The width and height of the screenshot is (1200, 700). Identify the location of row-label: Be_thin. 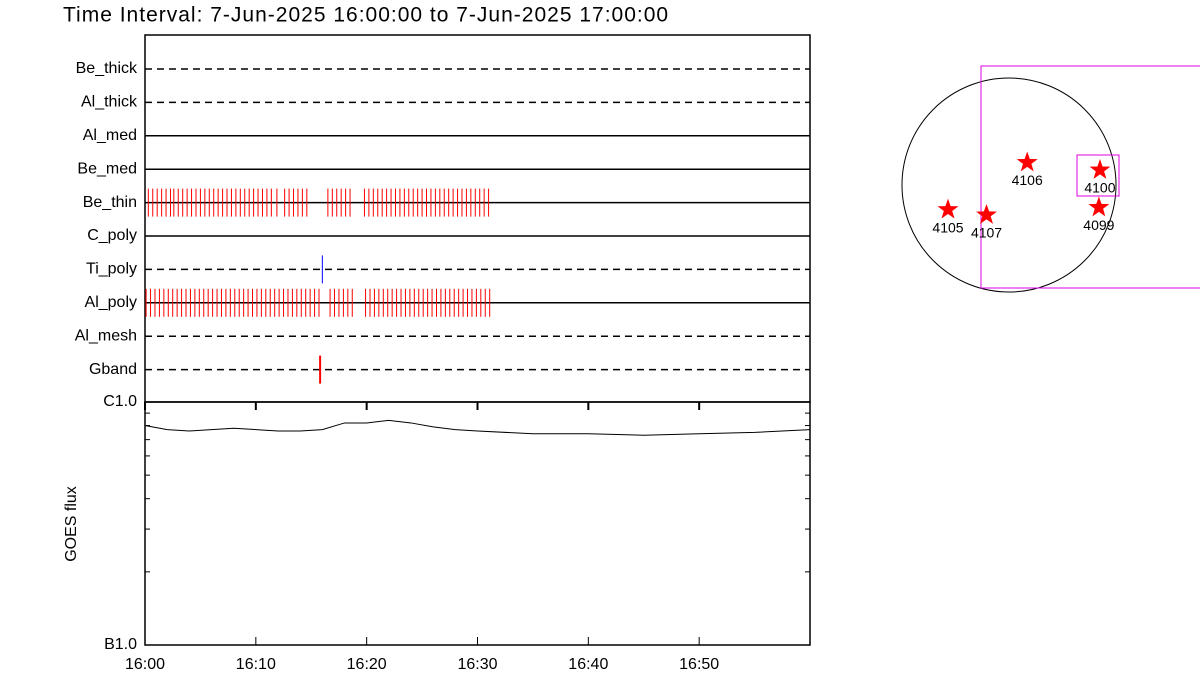
(110, 202).